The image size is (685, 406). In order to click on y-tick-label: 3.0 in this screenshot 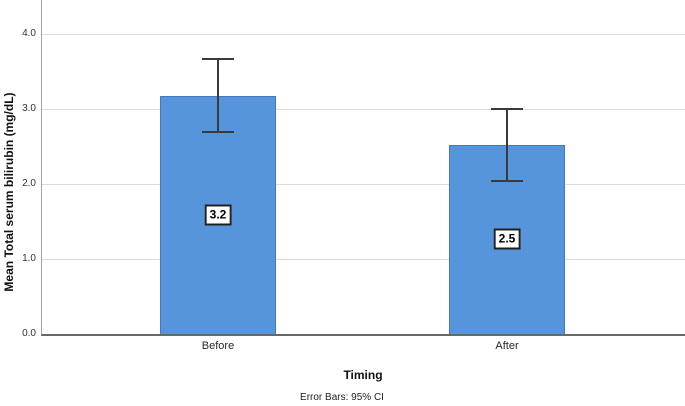, I will do `click(29, 108)`.